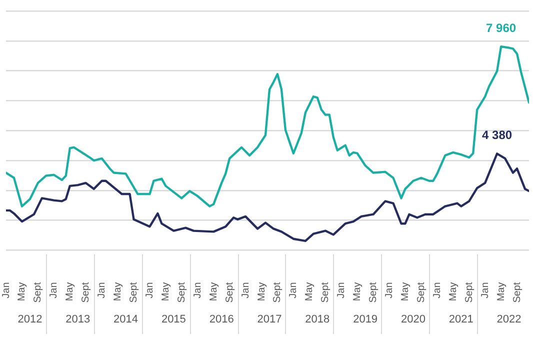 This screenshot has height=338, width=533. Describe the element at coordinates (497, 135) in the screenshot. I see `data-label: 4 380` at that location.